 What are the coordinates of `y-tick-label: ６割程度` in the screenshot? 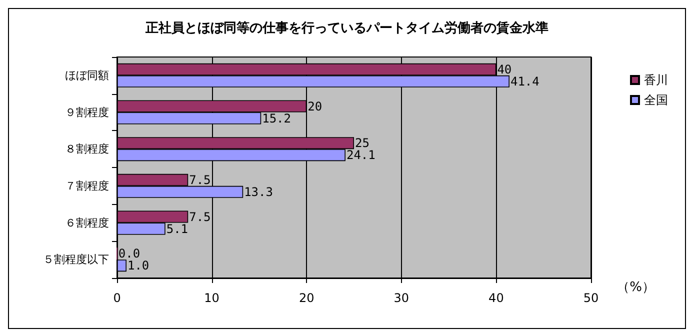 It's located at (87, 223).